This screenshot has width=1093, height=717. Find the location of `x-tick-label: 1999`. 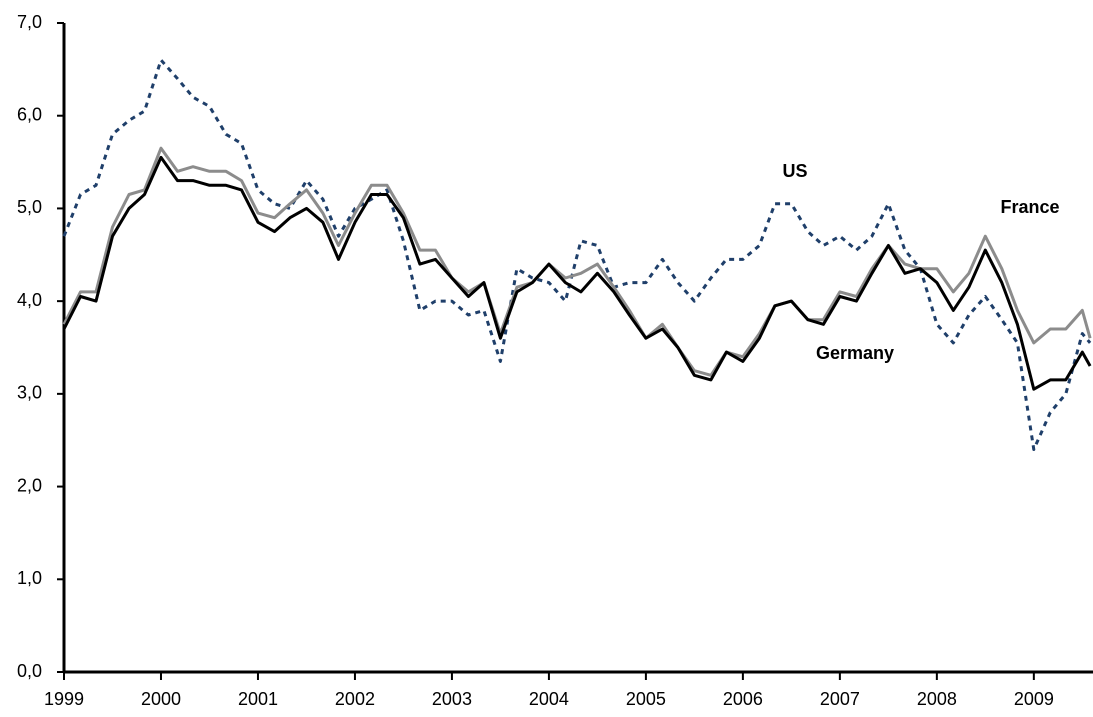

x-tick-label: 1999 is located at coordinates (64, 699).